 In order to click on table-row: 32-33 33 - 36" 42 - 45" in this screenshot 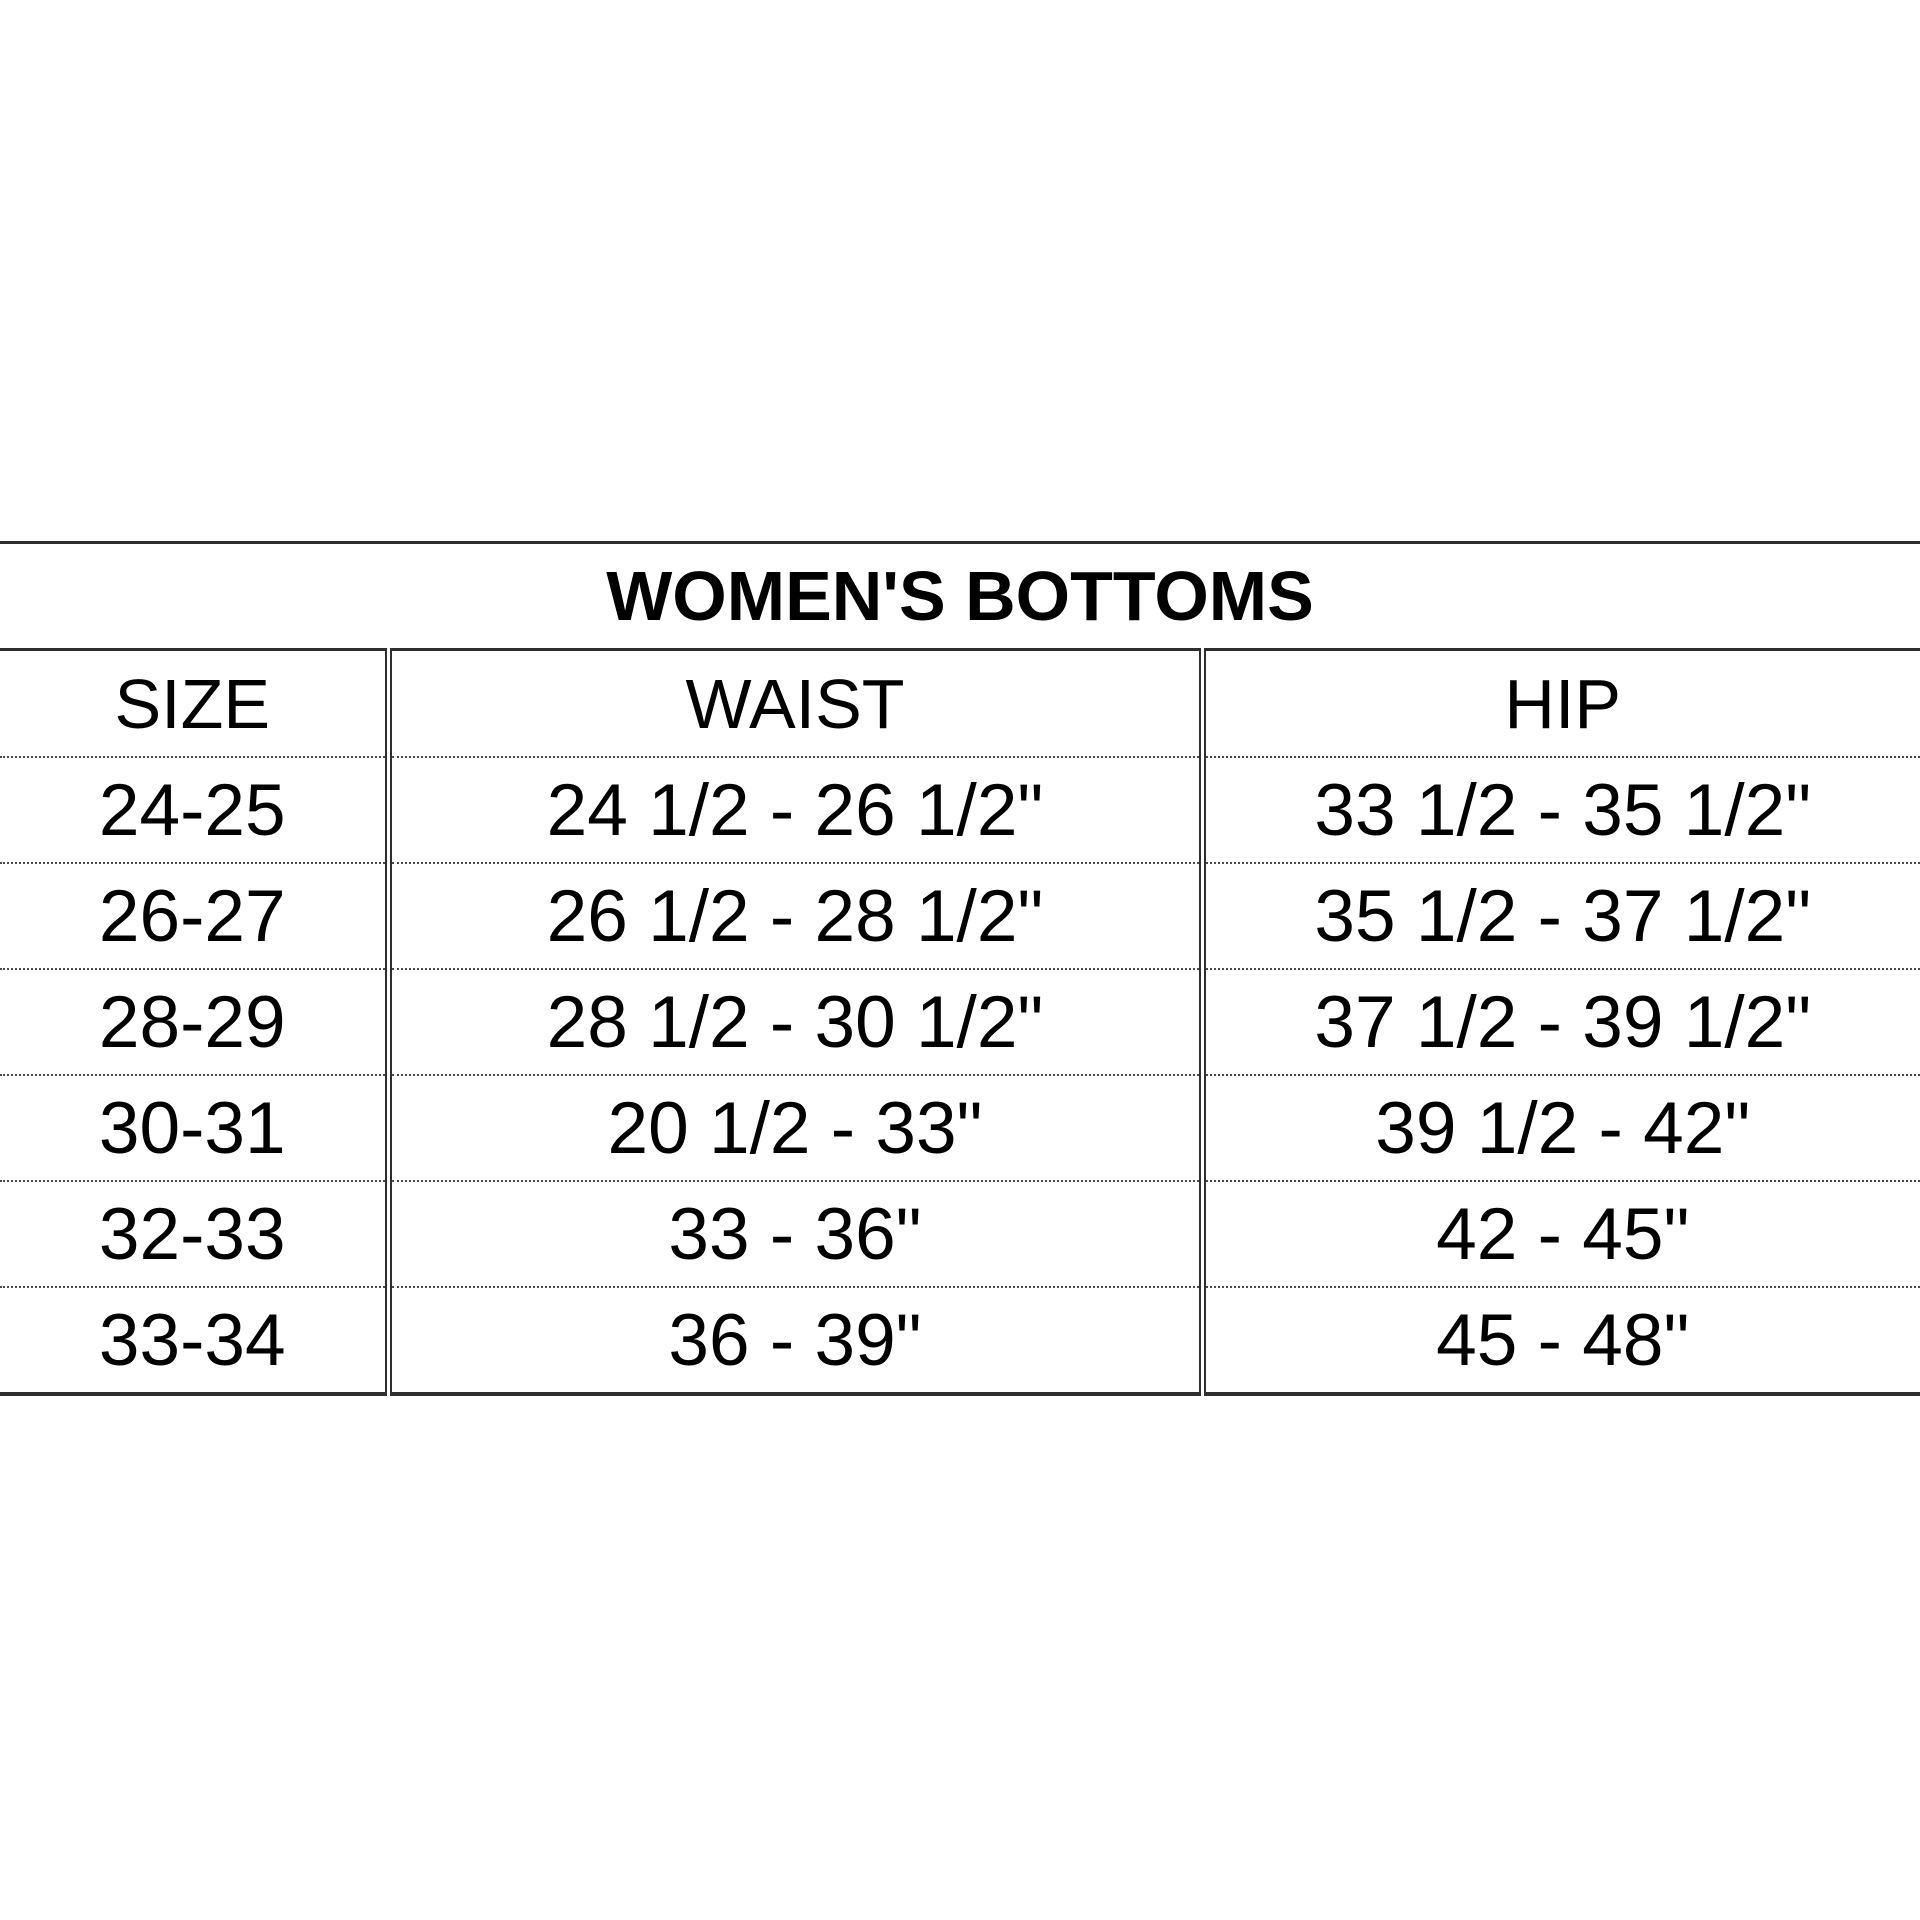, I will do `click(960, 1234)`.